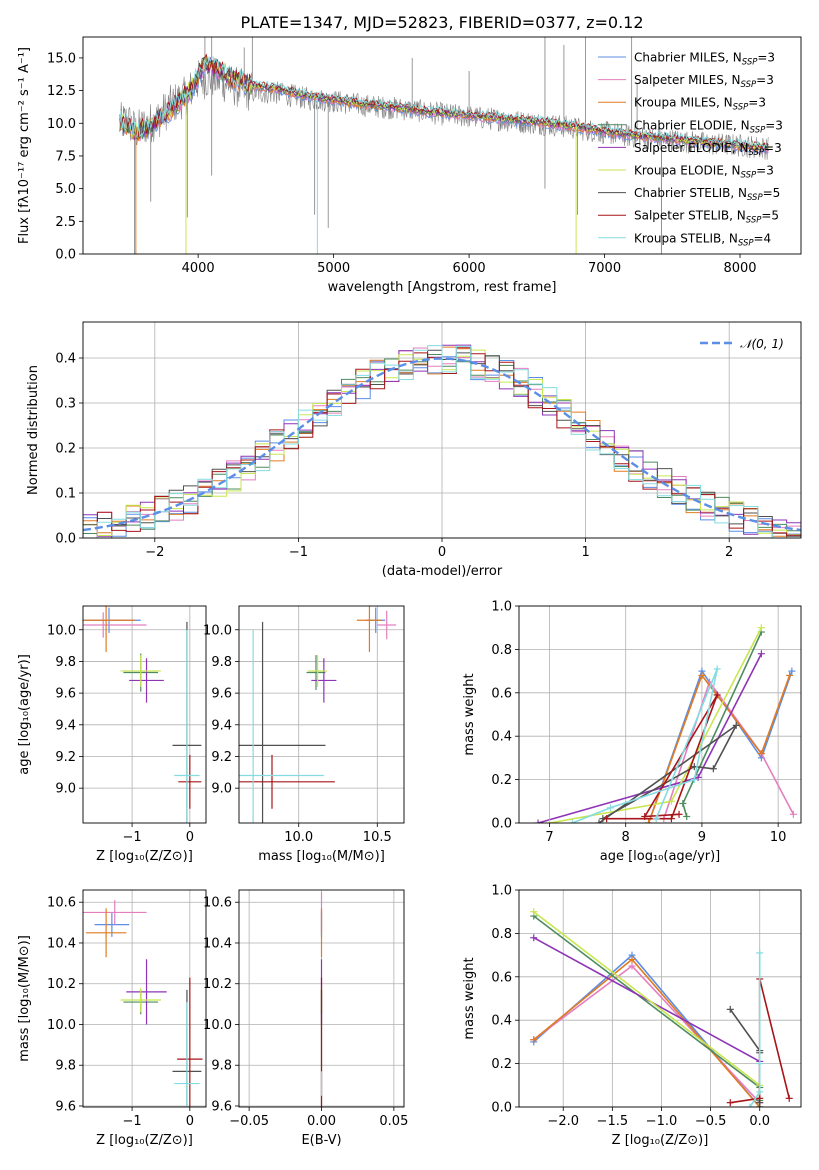 This screenshot has width=819, height=1170. Describe the element at coordinates (706, 217) in the screenshot. I see `legend-label: Salpeter STELIB, NSSP=5` at that location.